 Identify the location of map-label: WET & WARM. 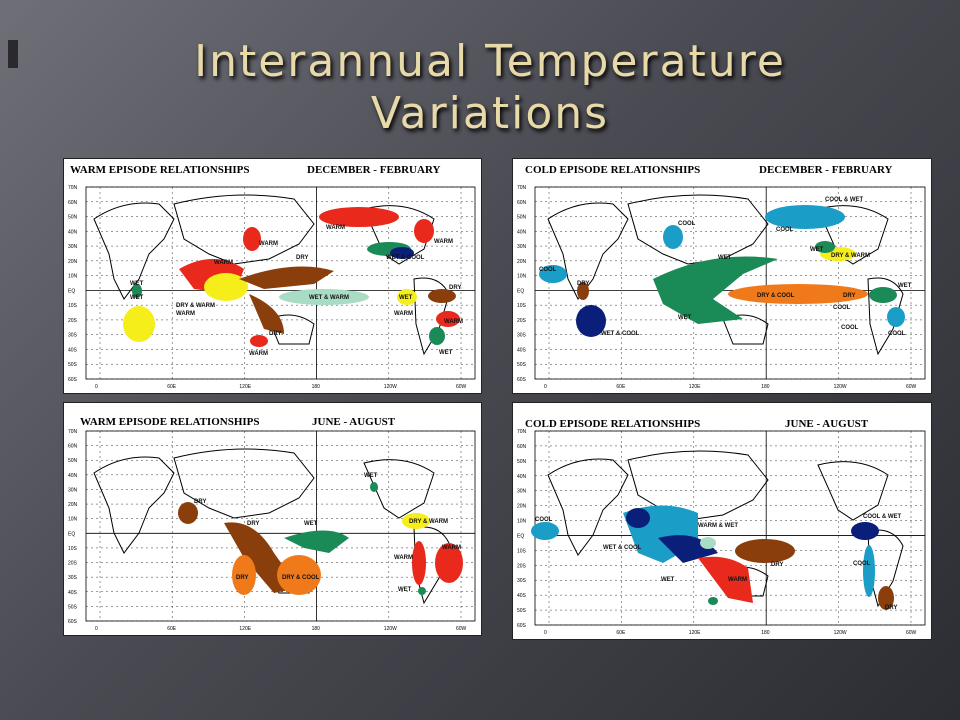
(329, 298).